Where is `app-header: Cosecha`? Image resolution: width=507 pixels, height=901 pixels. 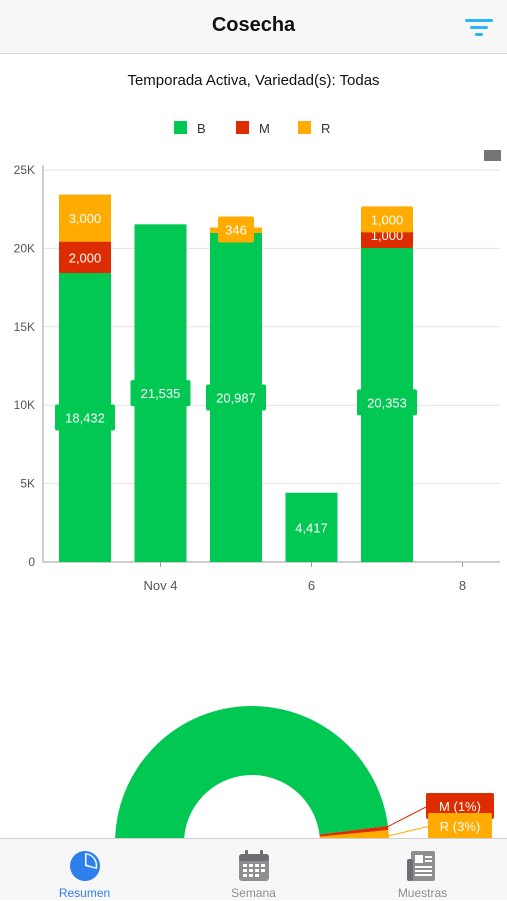 app-header: Cosecha is located at coordinates (253, 27).